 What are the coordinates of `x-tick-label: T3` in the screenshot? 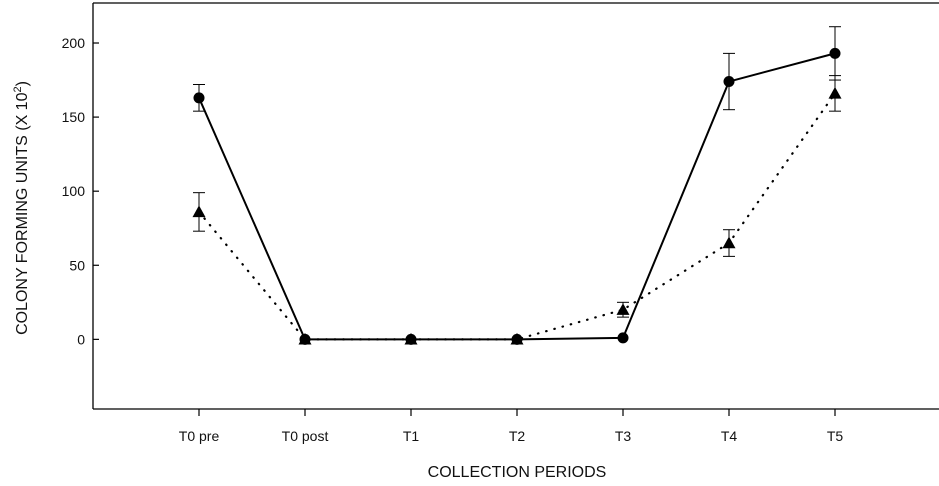 It's located at (623, 436).